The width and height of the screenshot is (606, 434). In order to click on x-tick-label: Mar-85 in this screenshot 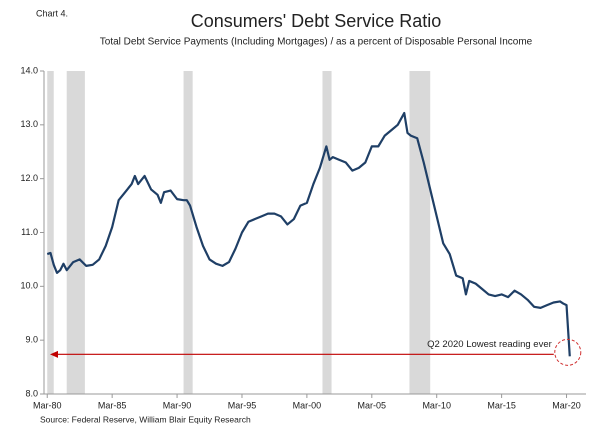, I will do `click(112, 405)`.